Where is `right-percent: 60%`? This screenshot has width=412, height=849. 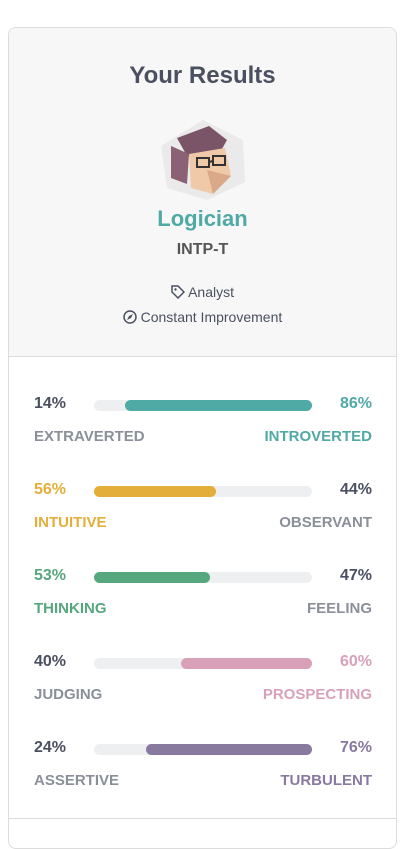 right-percent: 60% is located at coordinates (355, 661).